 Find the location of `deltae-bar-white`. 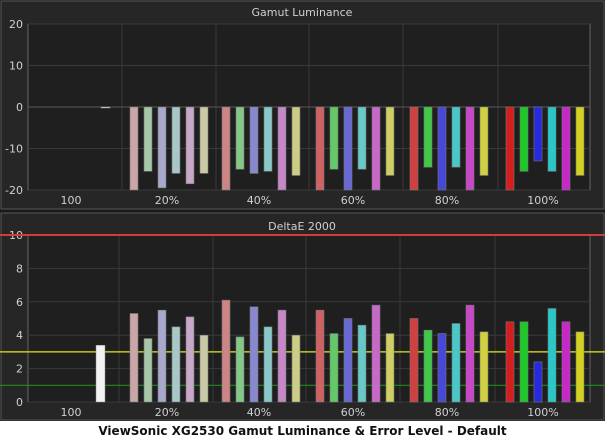

deltae-bar-white is located at coordinates (100, 373).